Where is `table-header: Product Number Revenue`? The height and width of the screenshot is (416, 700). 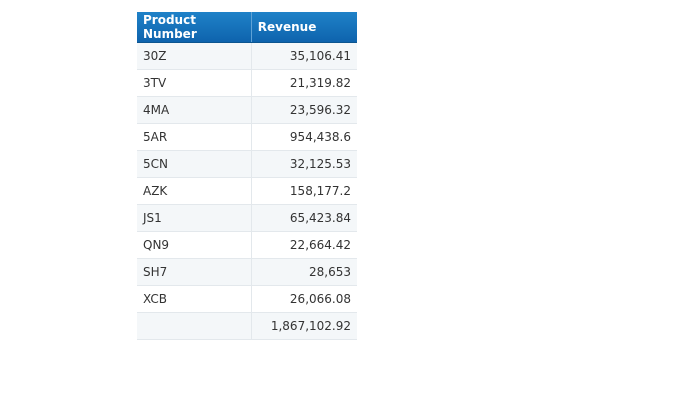
table-header: Product Number Revenue is located at coordinates (247, 27).